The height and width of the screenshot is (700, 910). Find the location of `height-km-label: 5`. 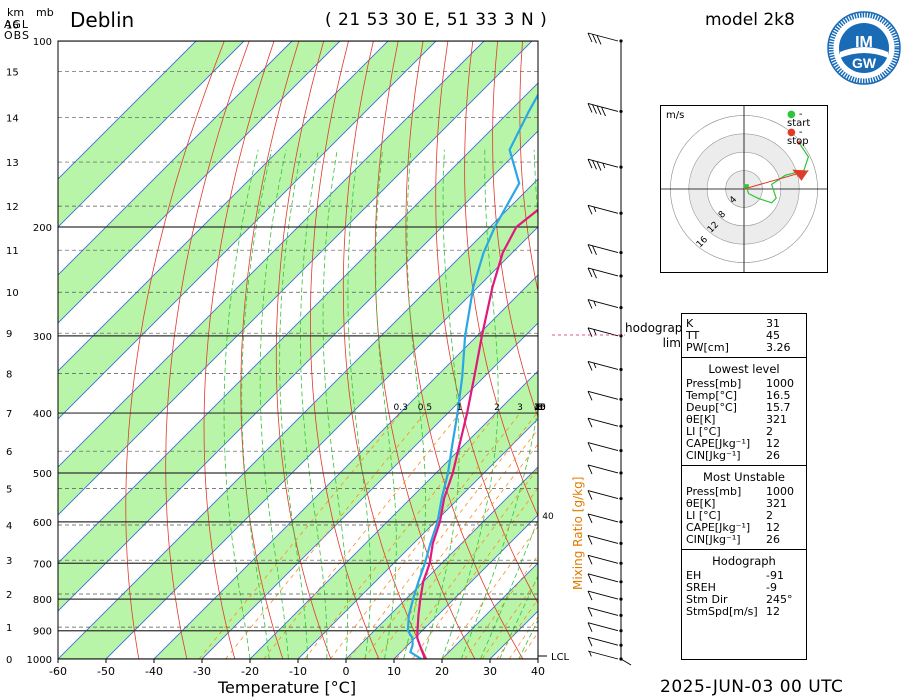

height-km-label: 5 is located at coordinates (9, 490).